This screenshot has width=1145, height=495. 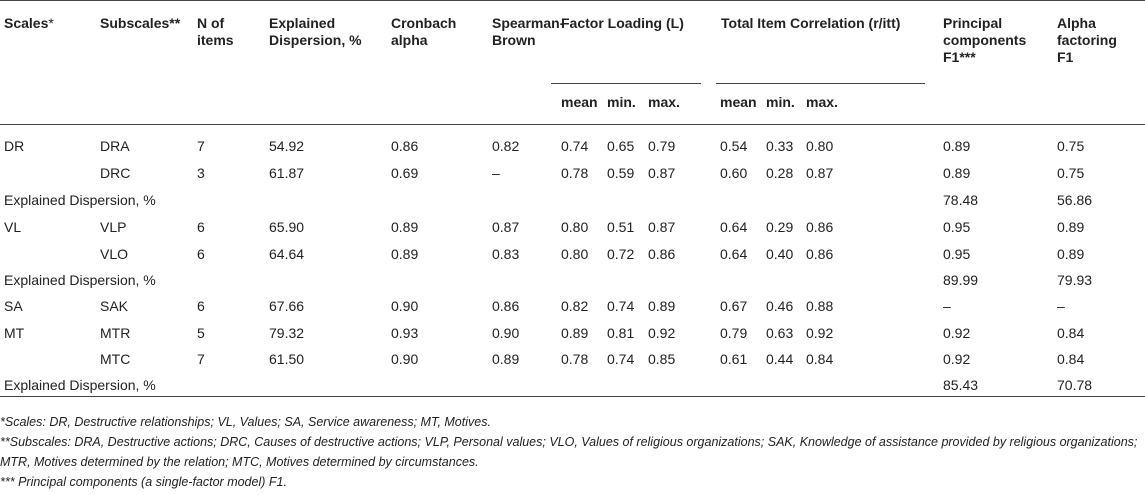 What do you see at coordinates (622, 23) in the screenshot?
I see `header-factor-loading: Factor Loading (L)` at bounding box center [622, 23].